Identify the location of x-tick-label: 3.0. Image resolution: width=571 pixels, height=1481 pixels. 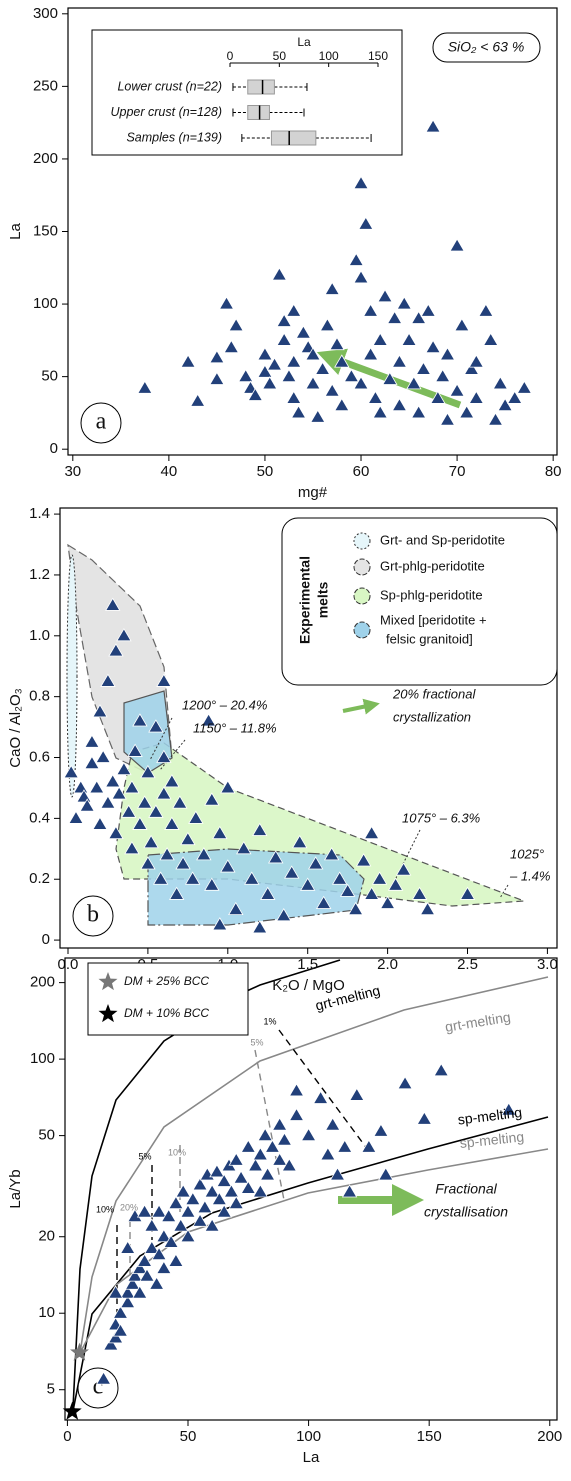
(547, 964).